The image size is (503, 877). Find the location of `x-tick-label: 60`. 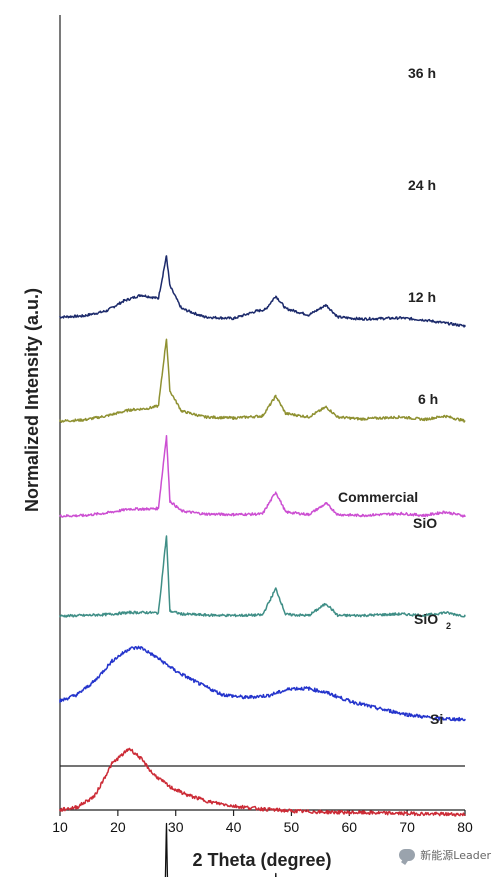

x-tick-label: 60 is located at coordinates (349, 827).